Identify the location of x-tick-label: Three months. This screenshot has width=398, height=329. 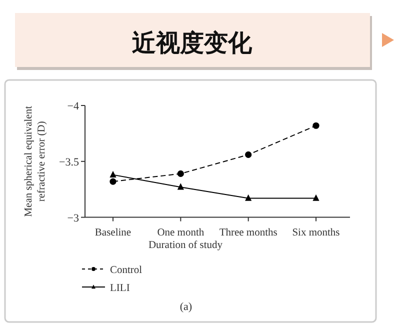
(248, 232).